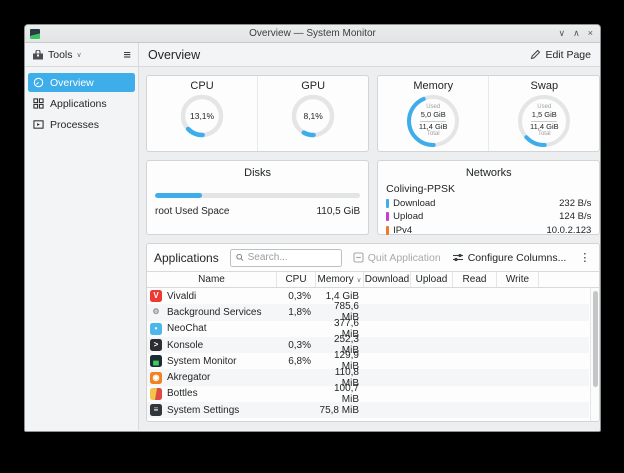 This screenshot has width=624, height=473. What do you see at coordinates (202, 361) in the screenshot?
I see `app-name-label: System Monitor` at bounding box center [202, 361].